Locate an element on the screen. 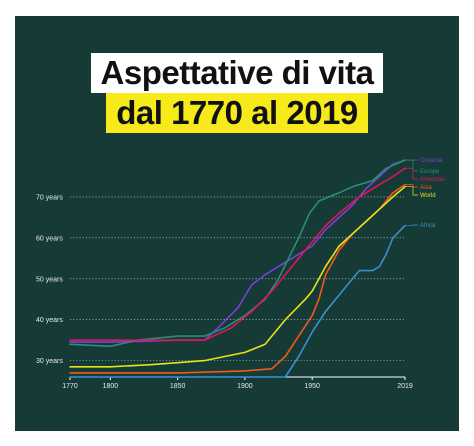  chart-title-line-2: dal 1770 al 2019 is located at coordinates (237, 113).